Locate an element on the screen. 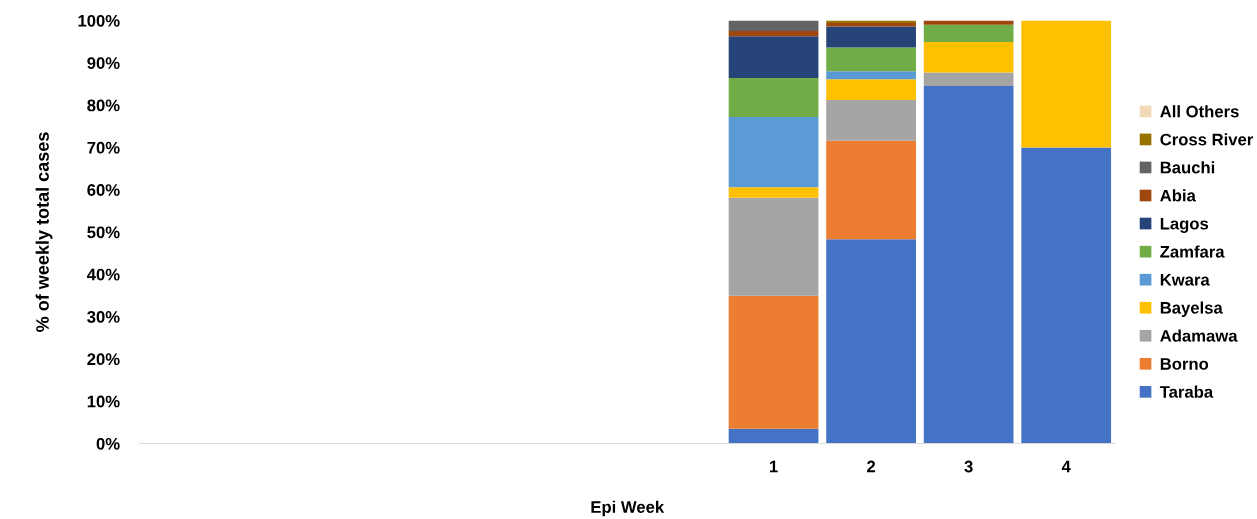  y-tick-label: 60% is located at coordinates (103, 190).